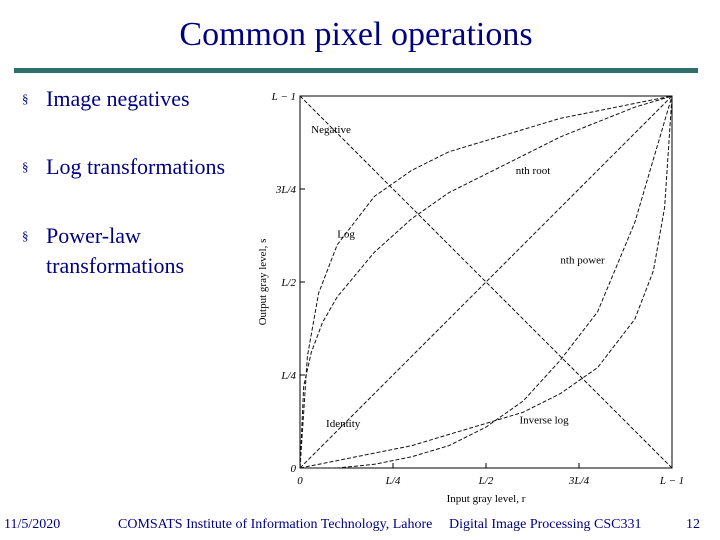  What do you see at coordinates (533, 171) in the screenshot?
I see `series-label: nth root` at bounding box center [533, 171].